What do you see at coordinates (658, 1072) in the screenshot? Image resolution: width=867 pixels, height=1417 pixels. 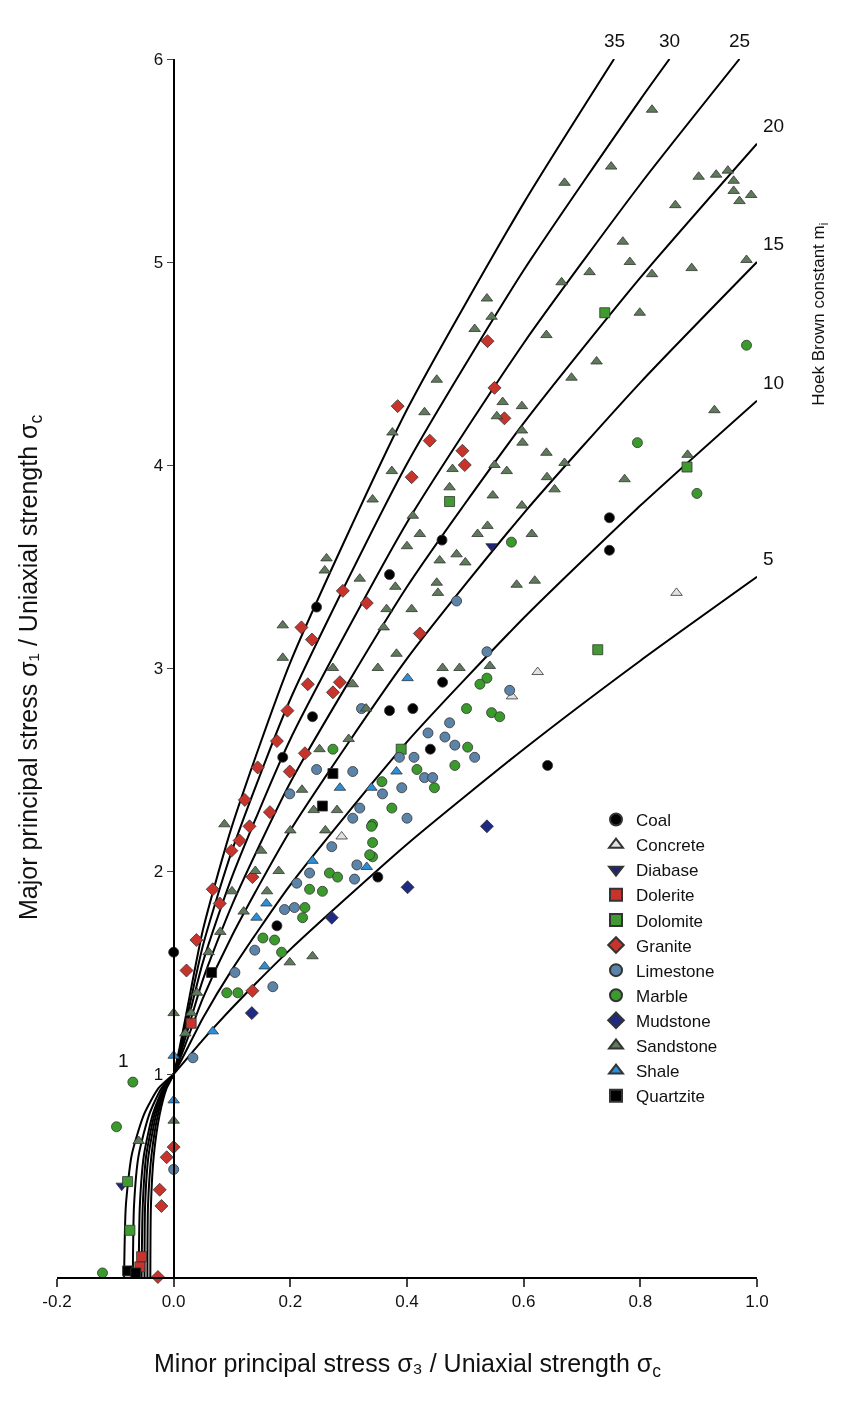 I see `legend-label: Shale` at bounding box center [658, 1072].